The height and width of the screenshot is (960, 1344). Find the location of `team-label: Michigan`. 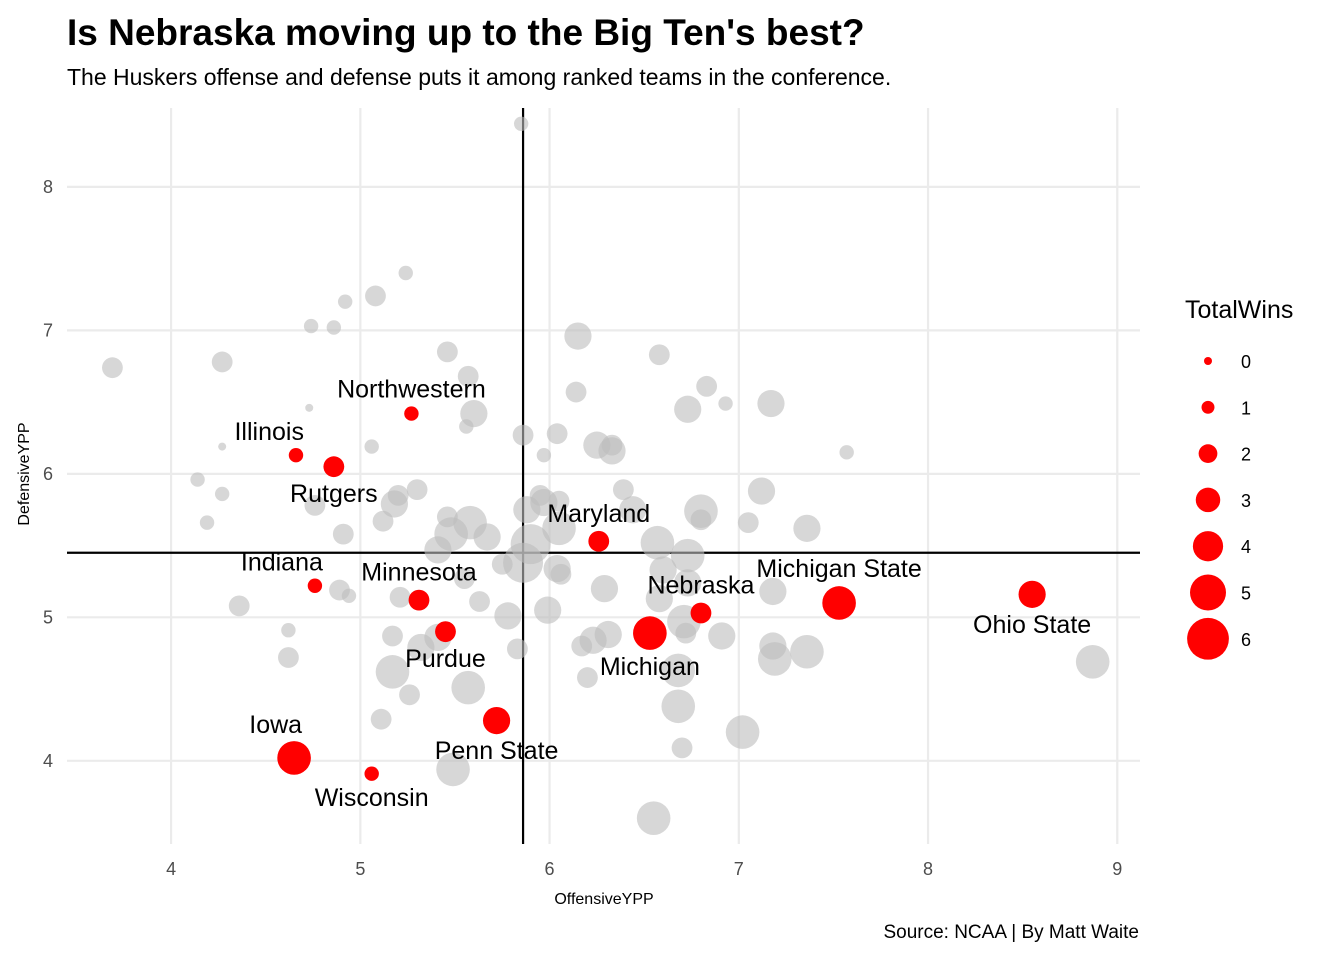

team-label: Michigan is located at coordinates (650, 667).